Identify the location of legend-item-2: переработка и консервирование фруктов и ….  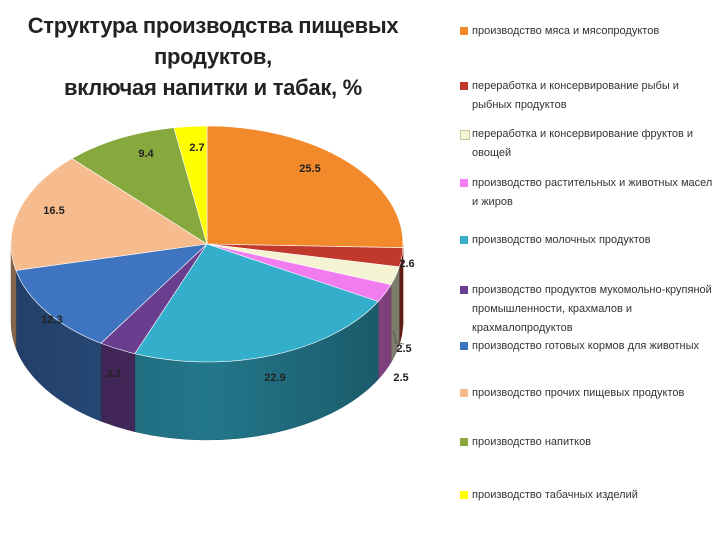
(587, 144).